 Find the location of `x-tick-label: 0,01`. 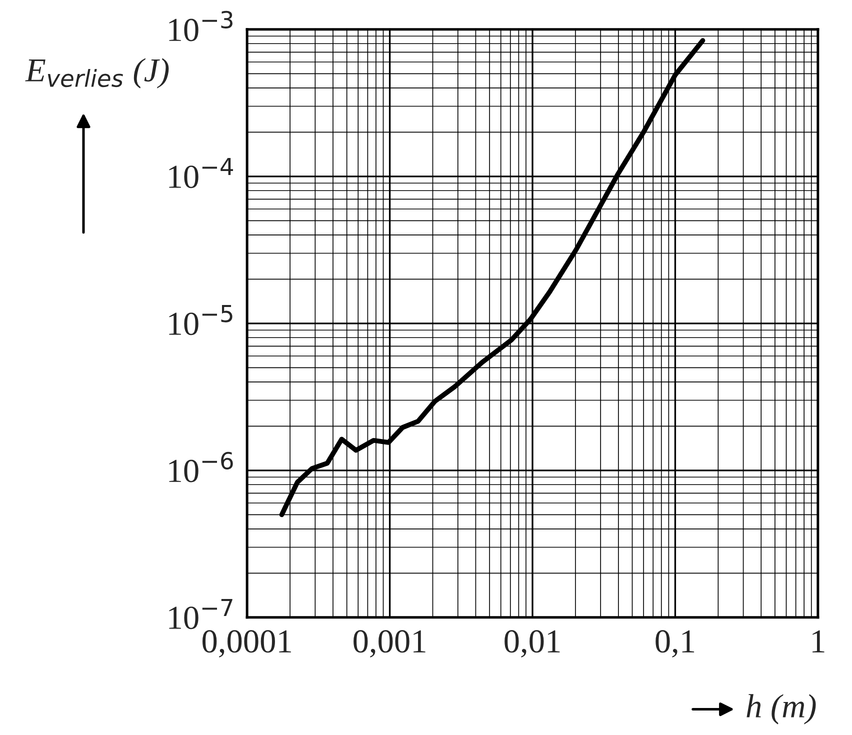

x-tick-label: 0,01 is located at coordinates (532, 644).